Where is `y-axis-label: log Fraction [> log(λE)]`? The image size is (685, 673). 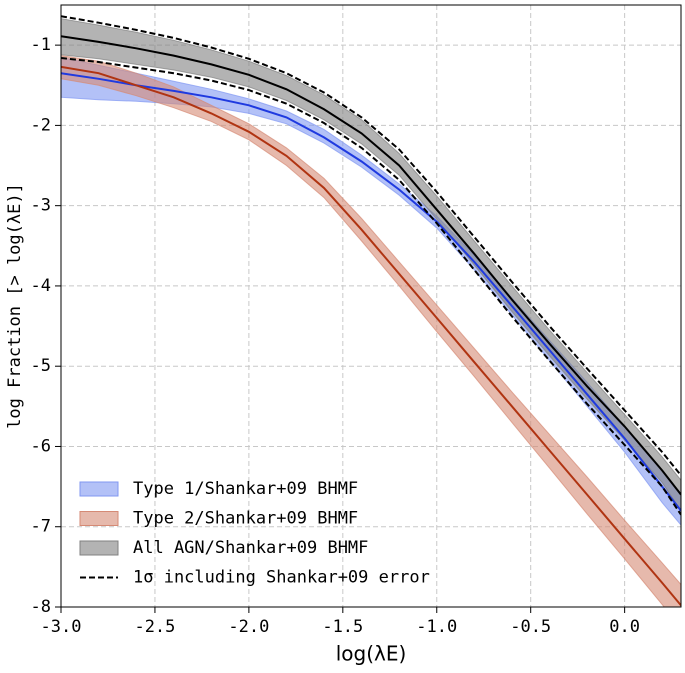 y-axis-label: log Fraction [> log(λE)] is located at coordinates (15, 306).